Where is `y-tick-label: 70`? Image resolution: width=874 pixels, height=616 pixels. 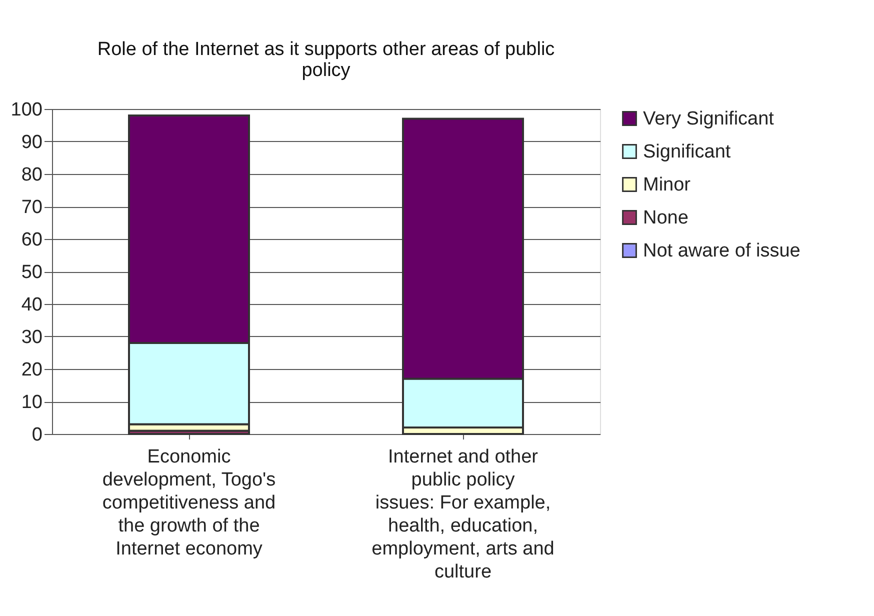
y-tick-label: 70 is located at coordinates (31, 207).